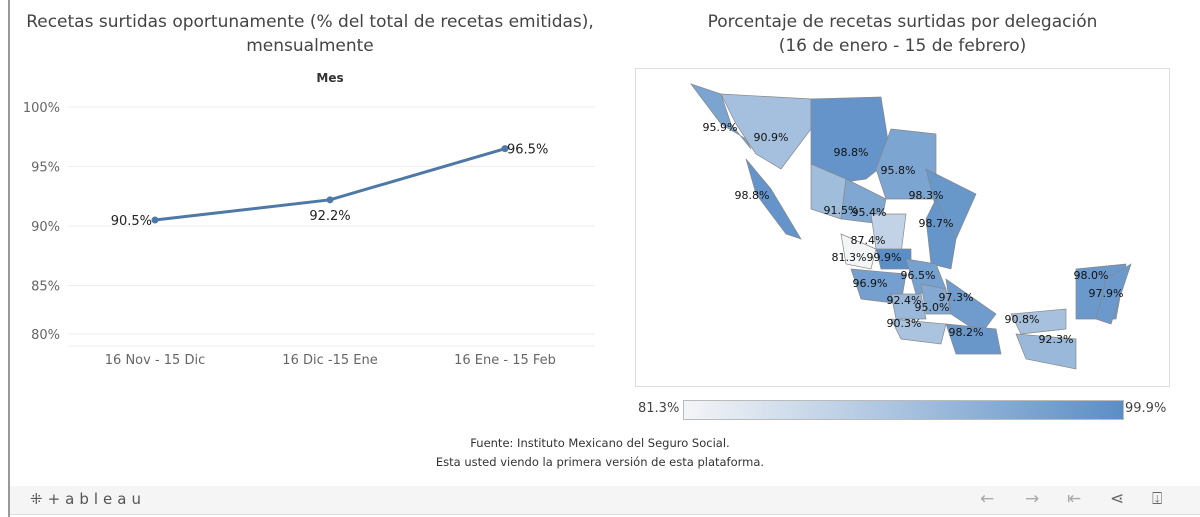  I want to click on map-subtitle: (16 de enero - 15 de febrero), so click(902, 46).